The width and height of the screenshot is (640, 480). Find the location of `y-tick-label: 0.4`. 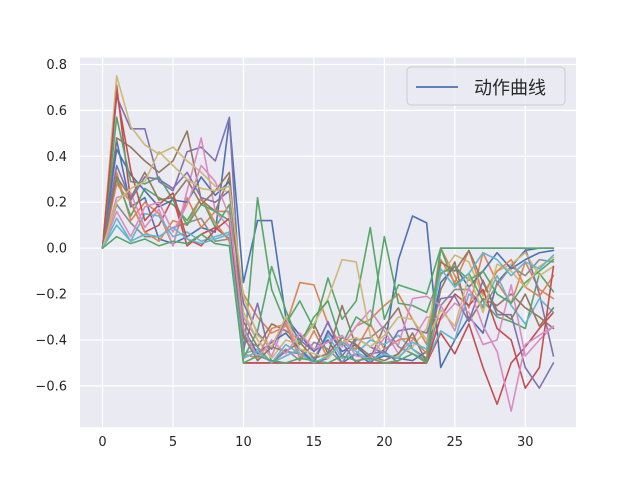

y-tick-label: 0.4 is located at coordinates (56, 157).